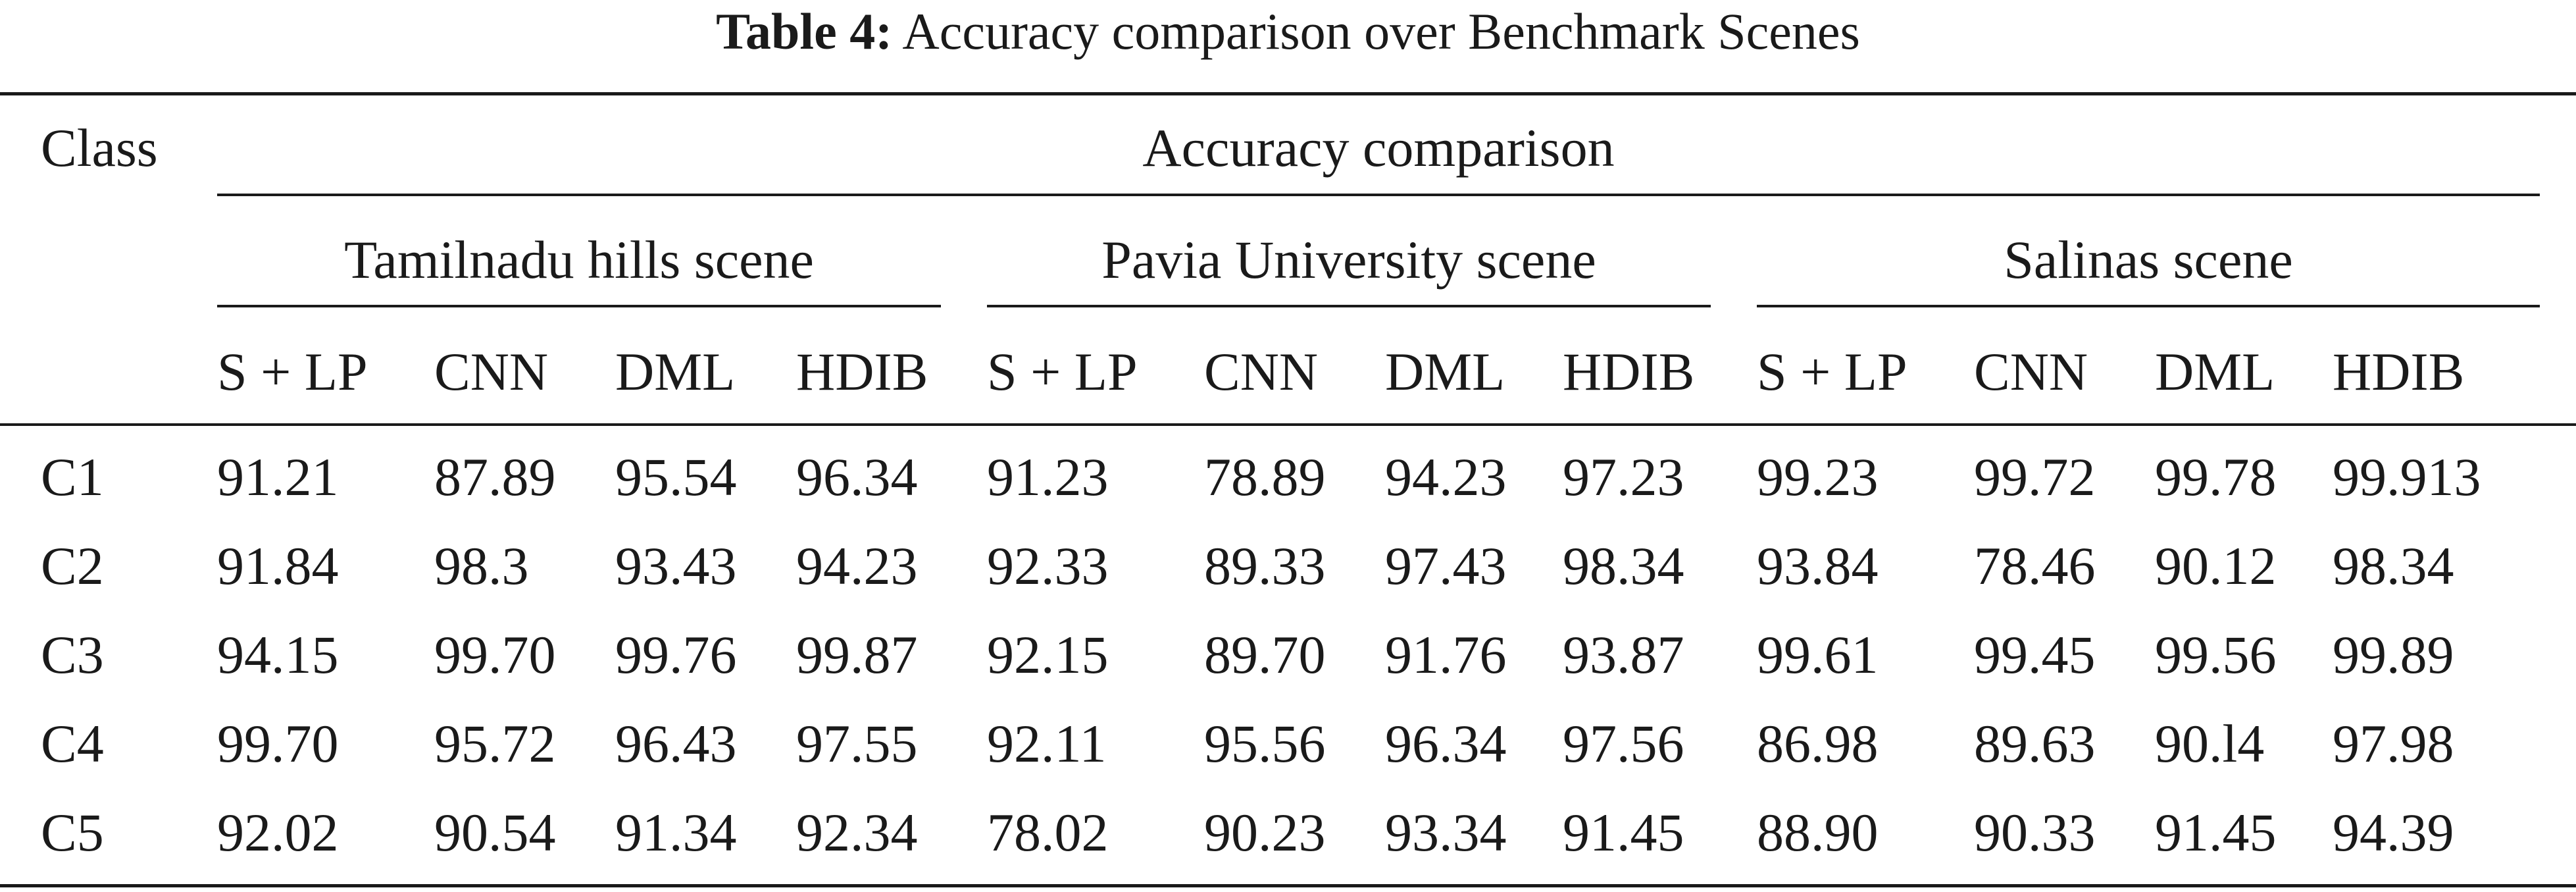  I want to click on table-cell: 93.34, so click(1446, 832).